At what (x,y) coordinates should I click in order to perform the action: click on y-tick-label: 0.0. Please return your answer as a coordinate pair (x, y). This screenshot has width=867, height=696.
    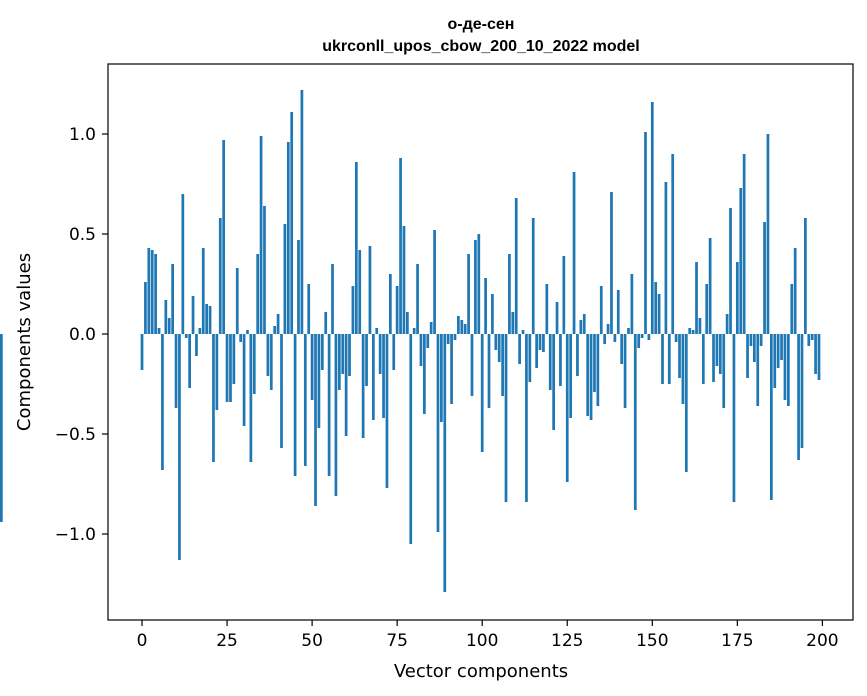
    Looking at the image, I should click on (82, 335).